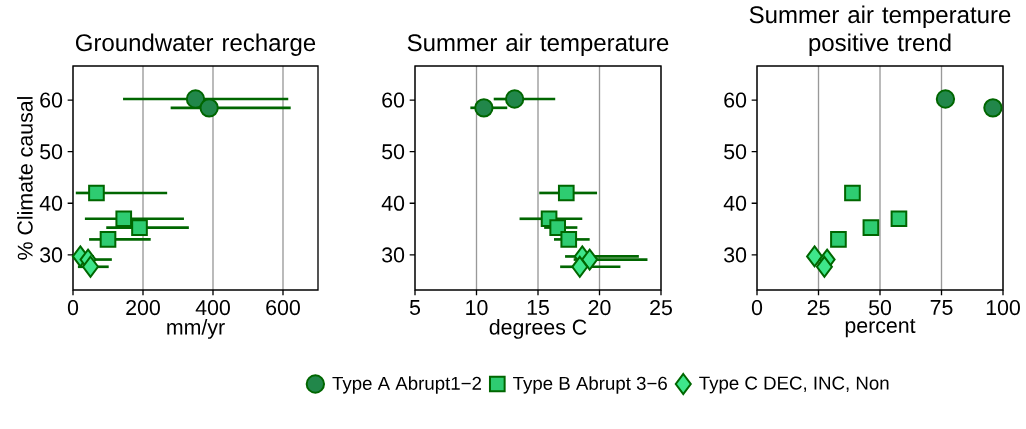 Image resolution: width=1026 pixels, height=429 pixels. I want to click on x-tick-label: 200, so click(143, 308).